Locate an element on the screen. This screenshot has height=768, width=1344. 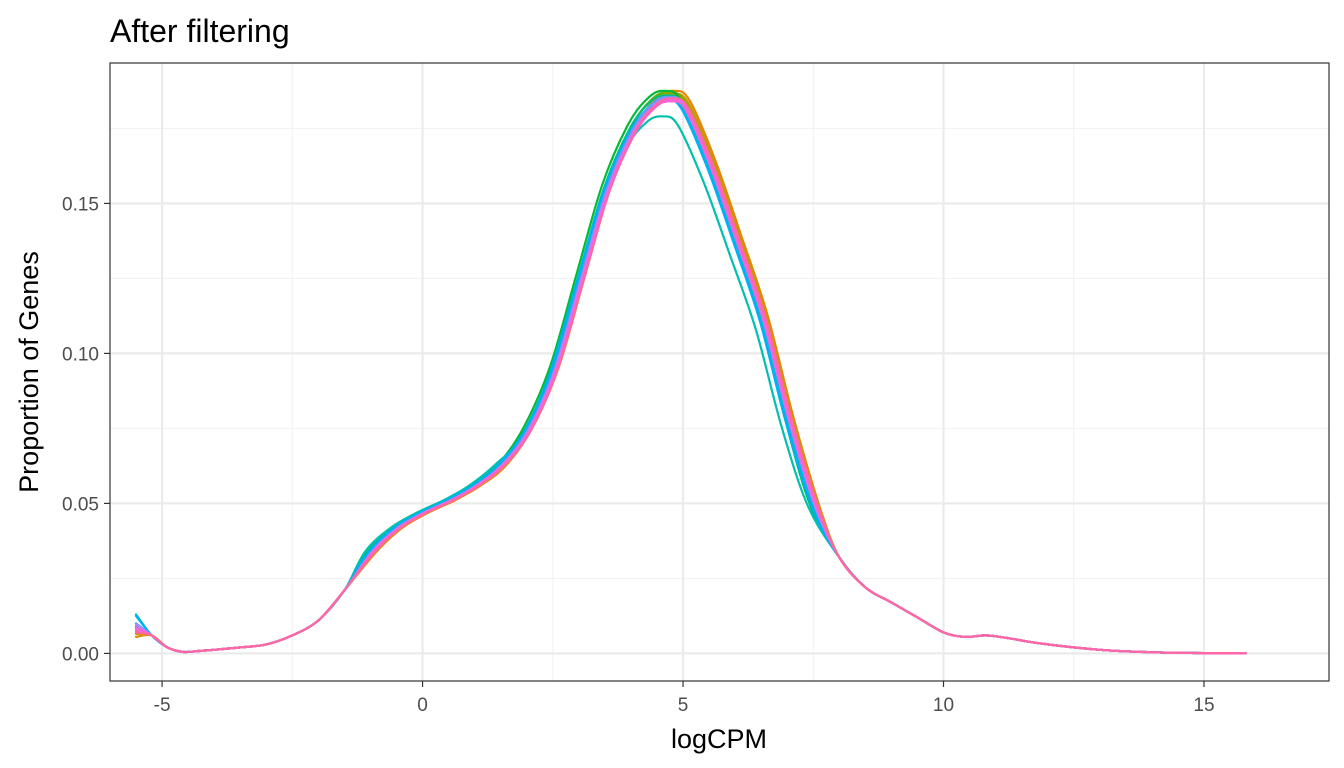
chart-title: After filtering is located at coordinates (200, 31).